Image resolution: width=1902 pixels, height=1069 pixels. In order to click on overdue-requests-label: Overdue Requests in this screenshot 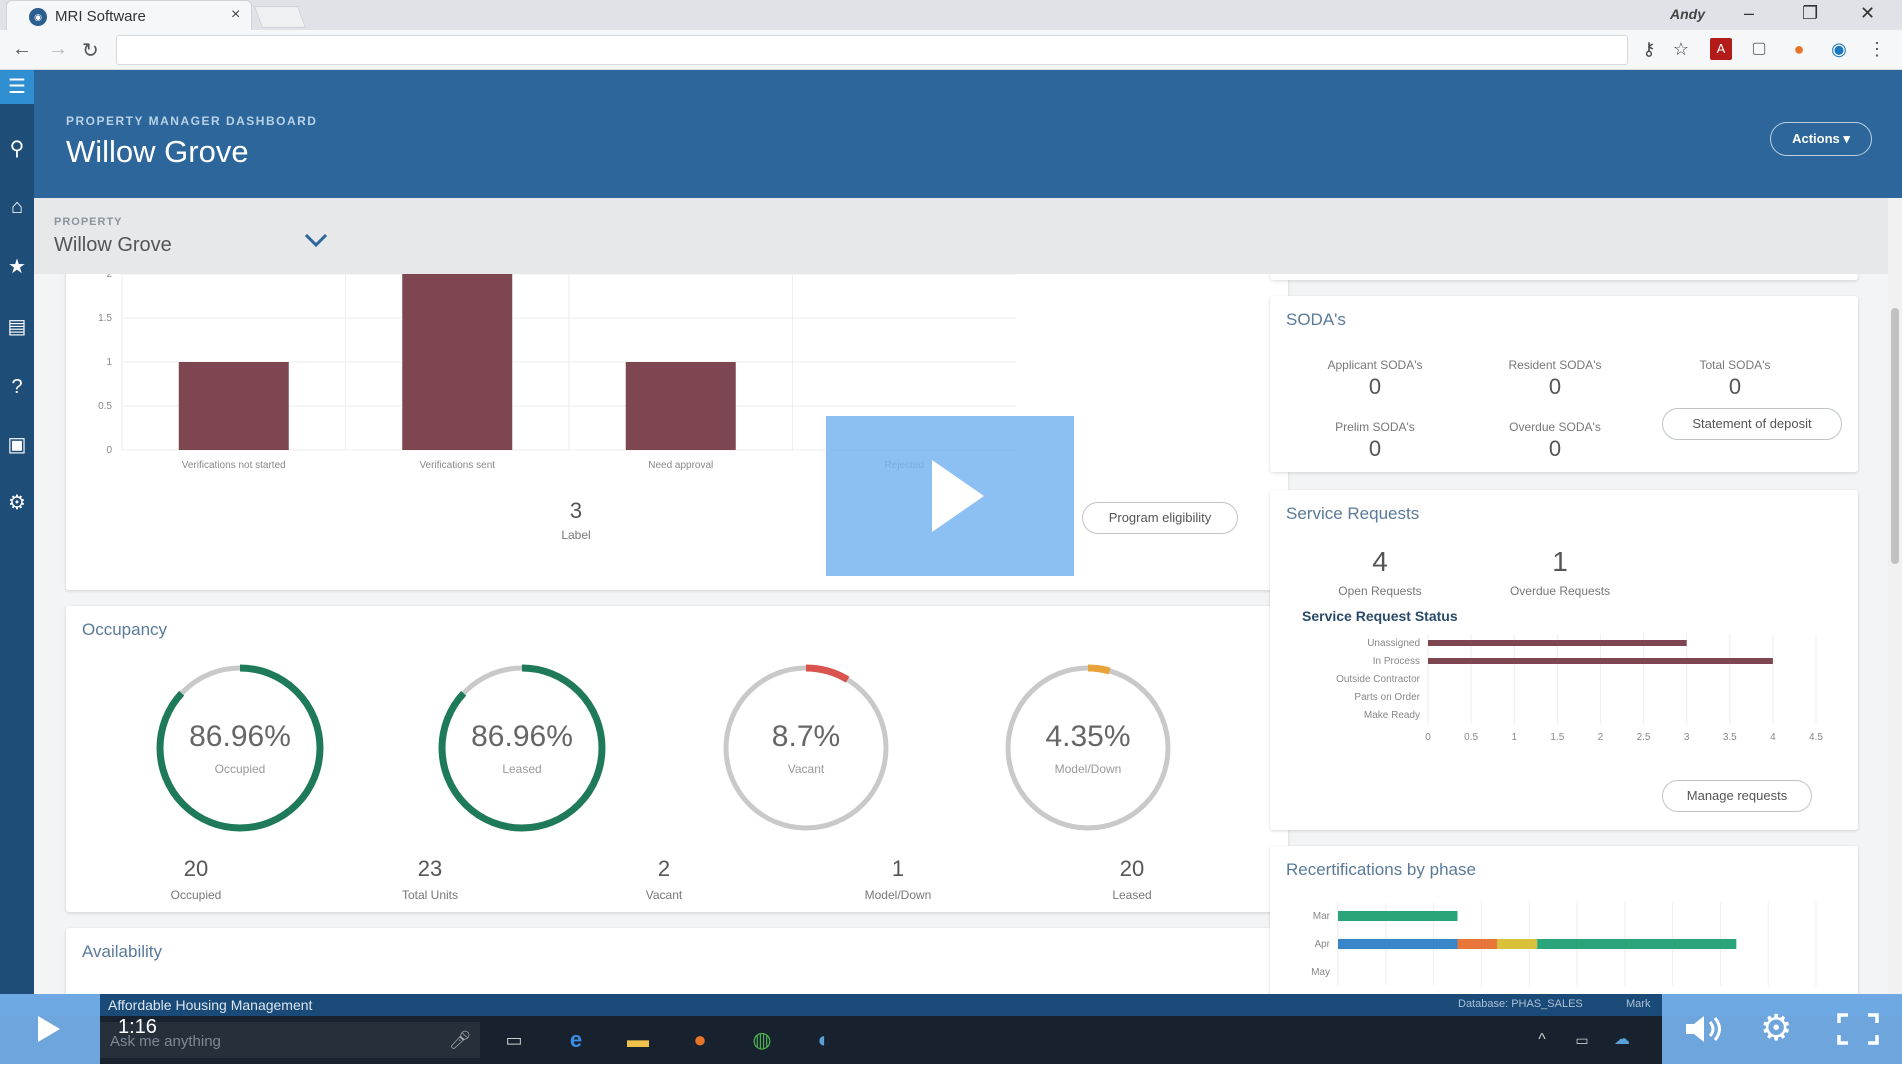, I will do `click(1560, 591)`.